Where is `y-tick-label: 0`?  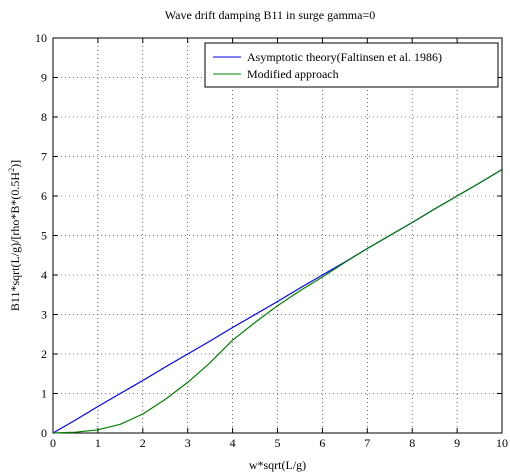
y-tick-label: 0 is located at coordinates (44, 433).